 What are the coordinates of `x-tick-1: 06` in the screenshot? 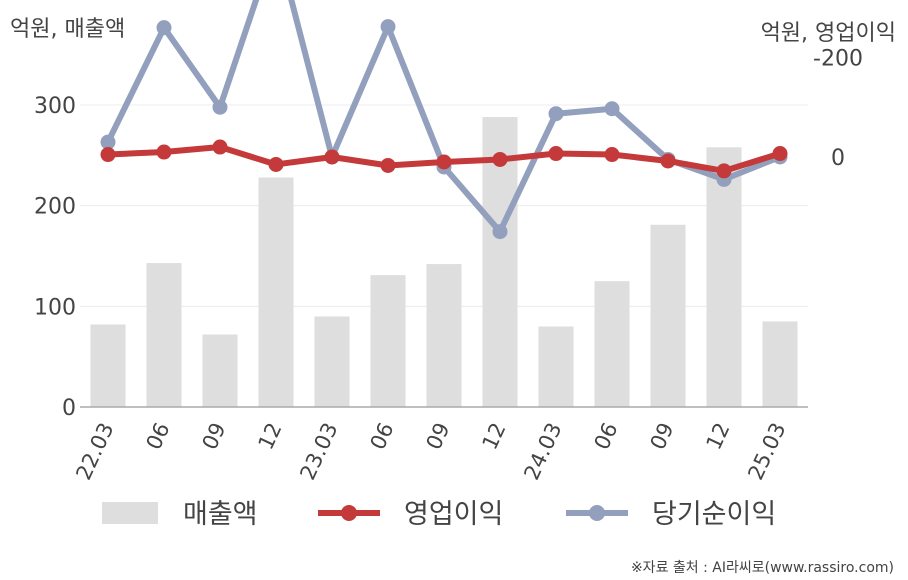 It's located at (157, 436).